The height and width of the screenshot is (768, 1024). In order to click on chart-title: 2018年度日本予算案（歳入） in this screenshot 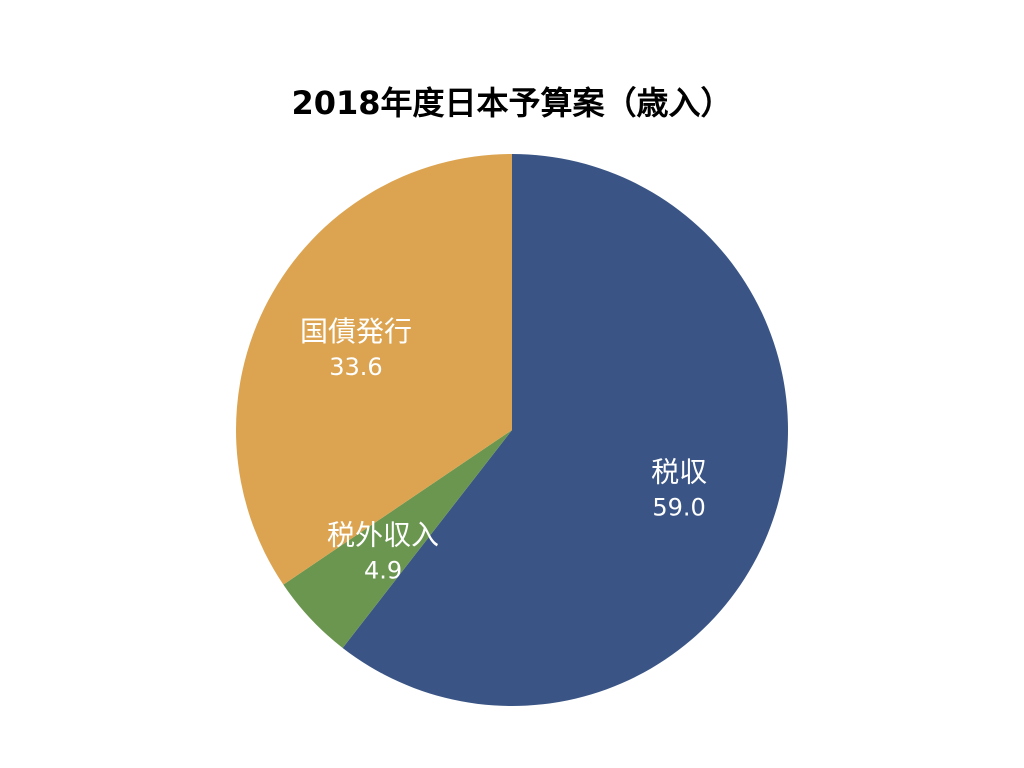, I will do `click(512, 103)`.